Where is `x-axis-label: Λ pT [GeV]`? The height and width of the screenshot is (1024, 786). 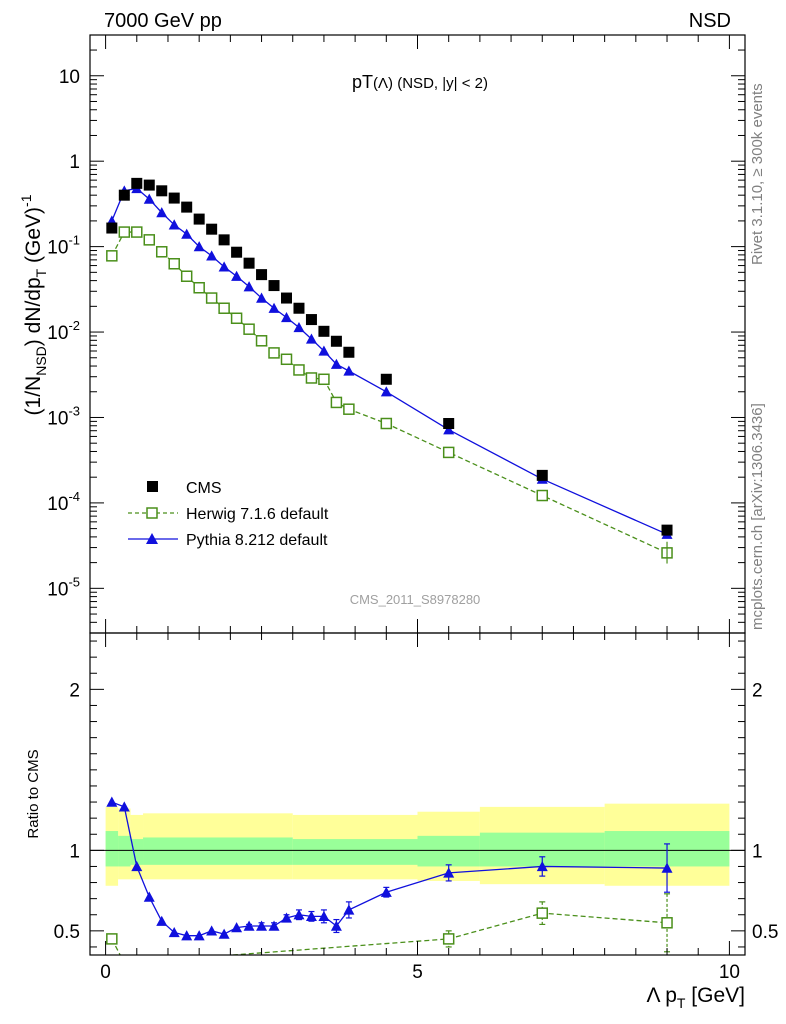 x-axis-label: Λ pT [GeV] is located at coordinates (696, 997).